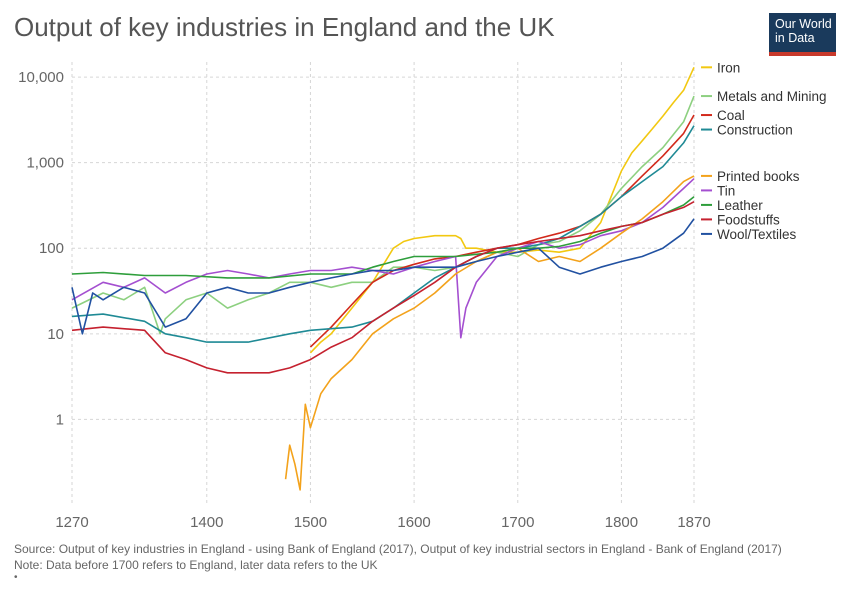 Image resolution: width=850 pixels, height=600 pixels. Describe the element at coordinates (693, 522) in the screenshot. I see `x-tick-label: 1870` at that location.